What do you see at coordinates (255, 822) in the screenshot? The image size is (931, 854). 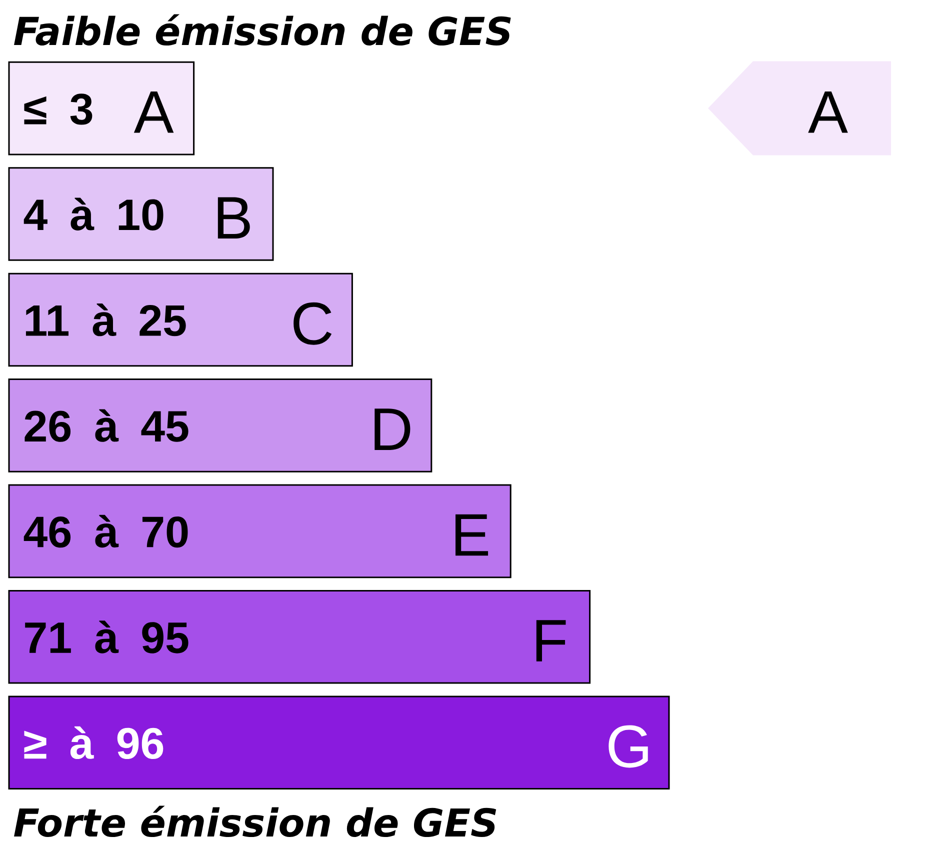 I see `text: Forte émission de GES` at bounding box center [255, 822].